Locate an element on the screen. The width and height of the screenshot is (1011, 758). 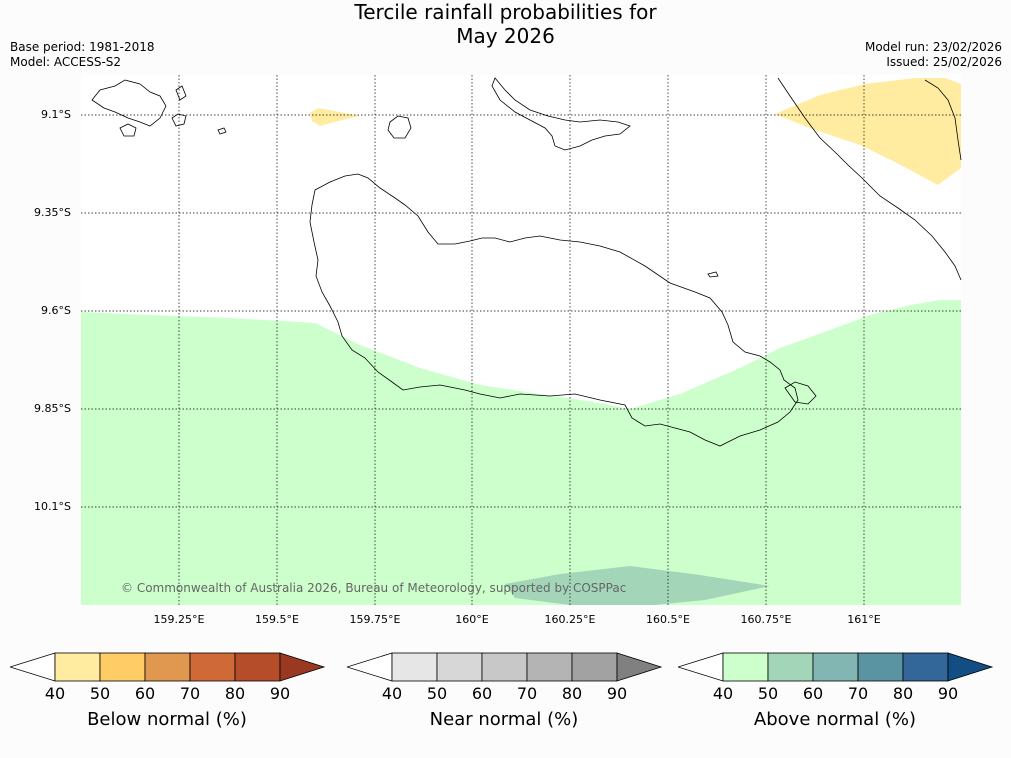
near-swatch-lower is located at coordinates (370, 667).